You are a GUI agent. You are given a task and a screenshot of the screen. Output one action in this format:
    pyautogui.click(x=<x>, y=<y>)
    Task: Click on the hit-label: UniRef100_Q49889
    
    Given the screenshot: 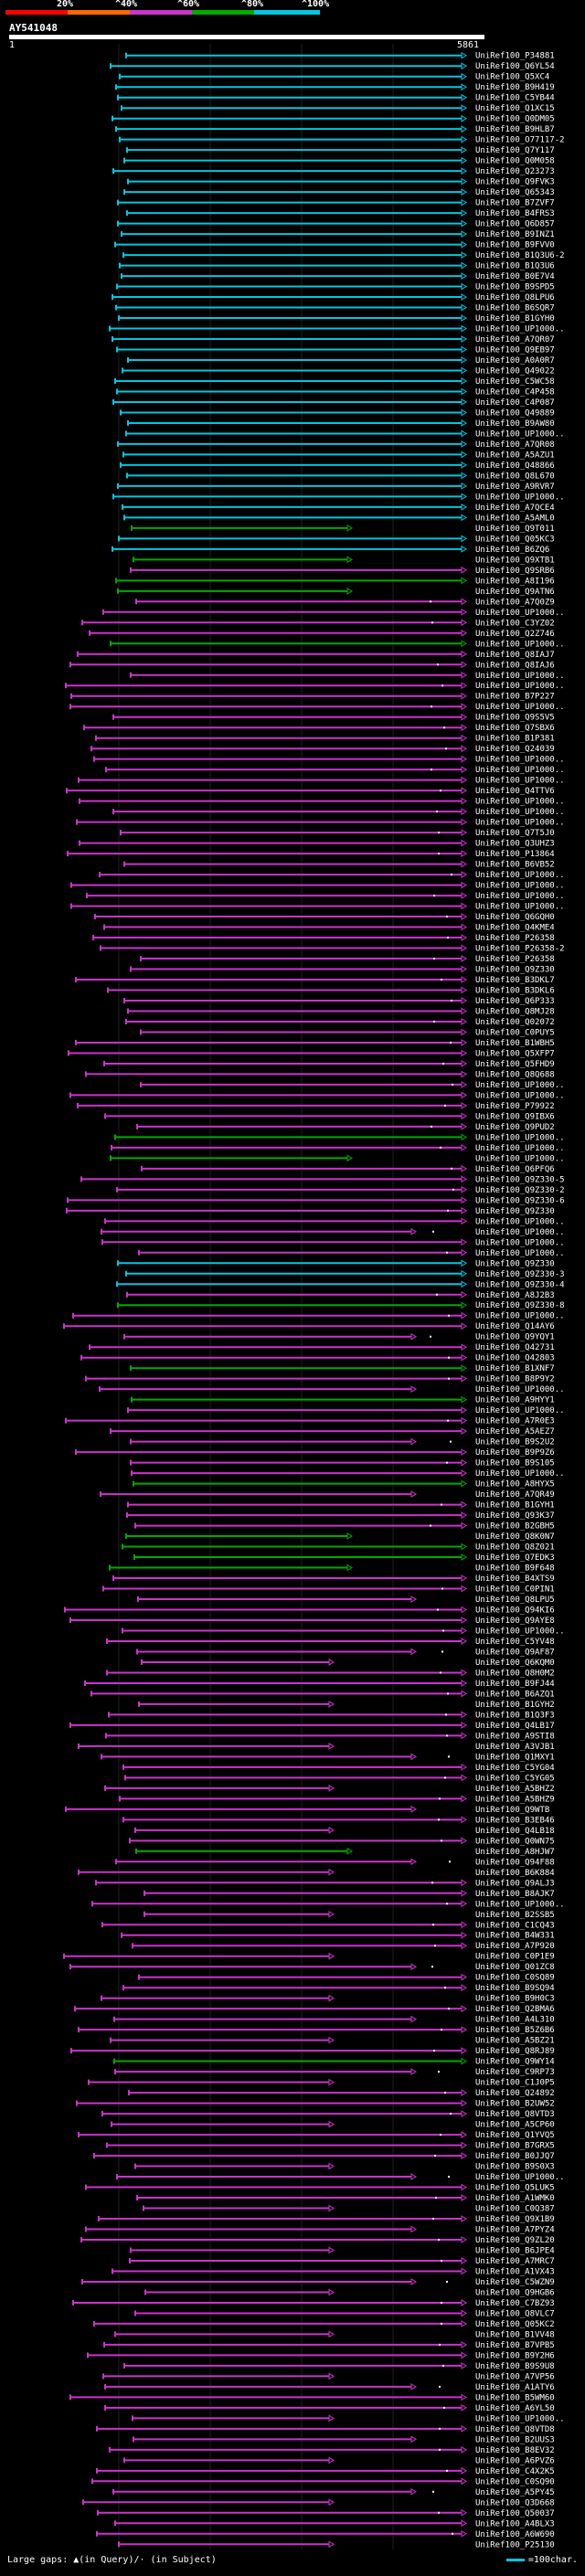 What is the action you would take?
    pyautogui.click(x=515, y=413)
    